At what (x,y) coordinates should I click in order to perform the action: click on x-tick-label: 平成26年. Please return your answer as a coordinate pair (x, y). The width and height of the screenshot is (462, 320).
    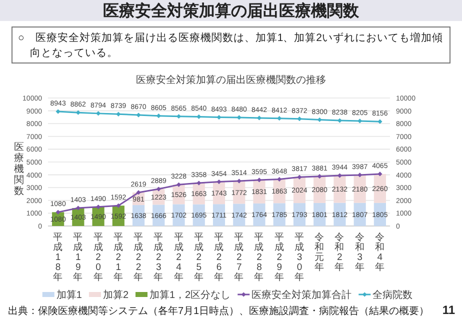
    Looking at the image, I should click on (219, 257).